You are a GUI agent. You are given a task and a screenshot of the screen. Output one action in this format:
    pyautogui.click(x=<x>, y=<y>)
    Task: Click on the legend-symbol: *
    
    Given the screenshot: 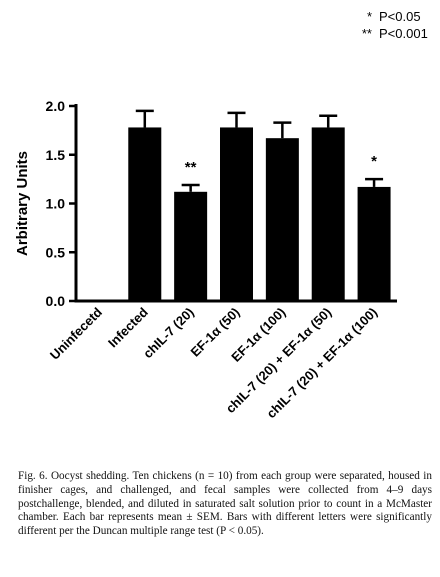 What is the action you would take?
    pyautogui.click(x=369, y=16)
    